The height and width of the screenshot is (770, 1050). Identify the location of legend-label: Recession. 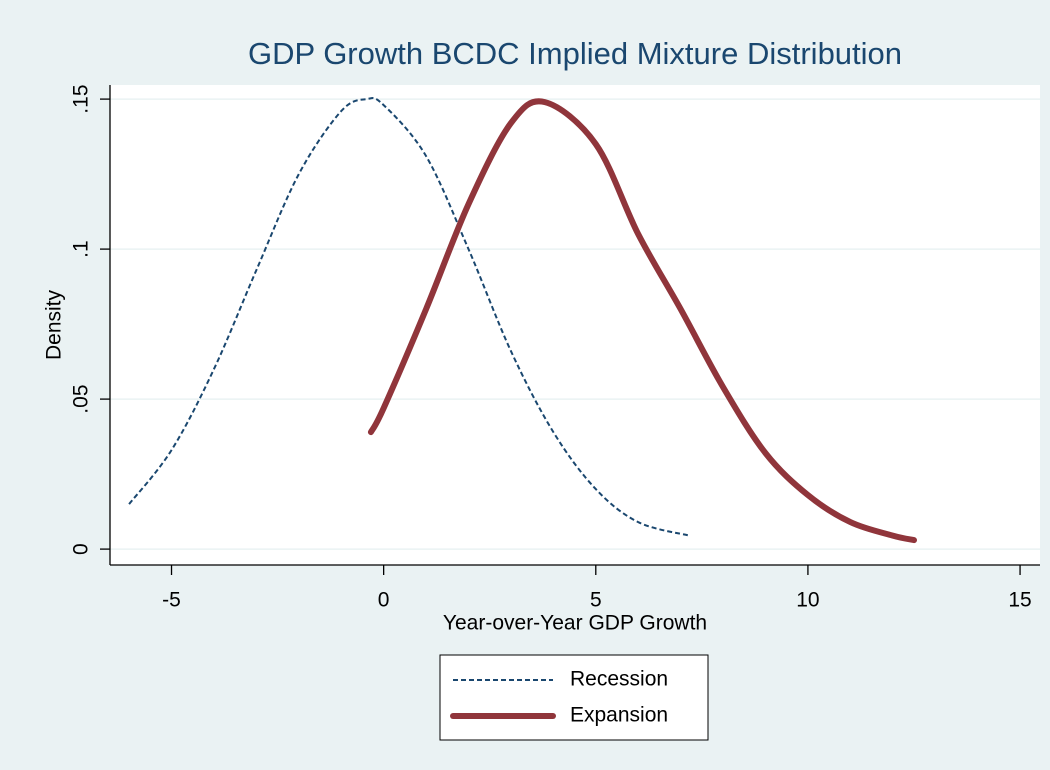
(619, 679).